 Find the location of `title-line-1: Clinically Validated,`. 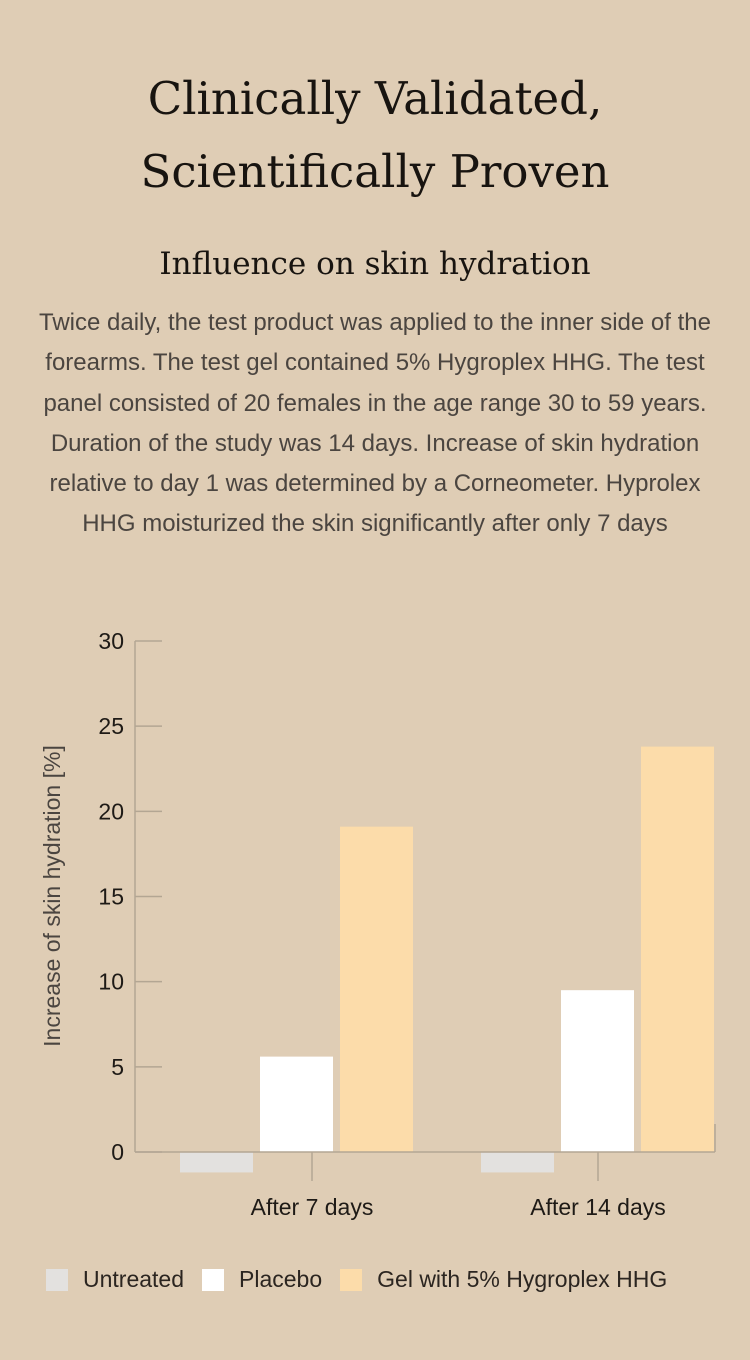

title-line-1: Clinically Validated, is located at coordinates (375, 98).